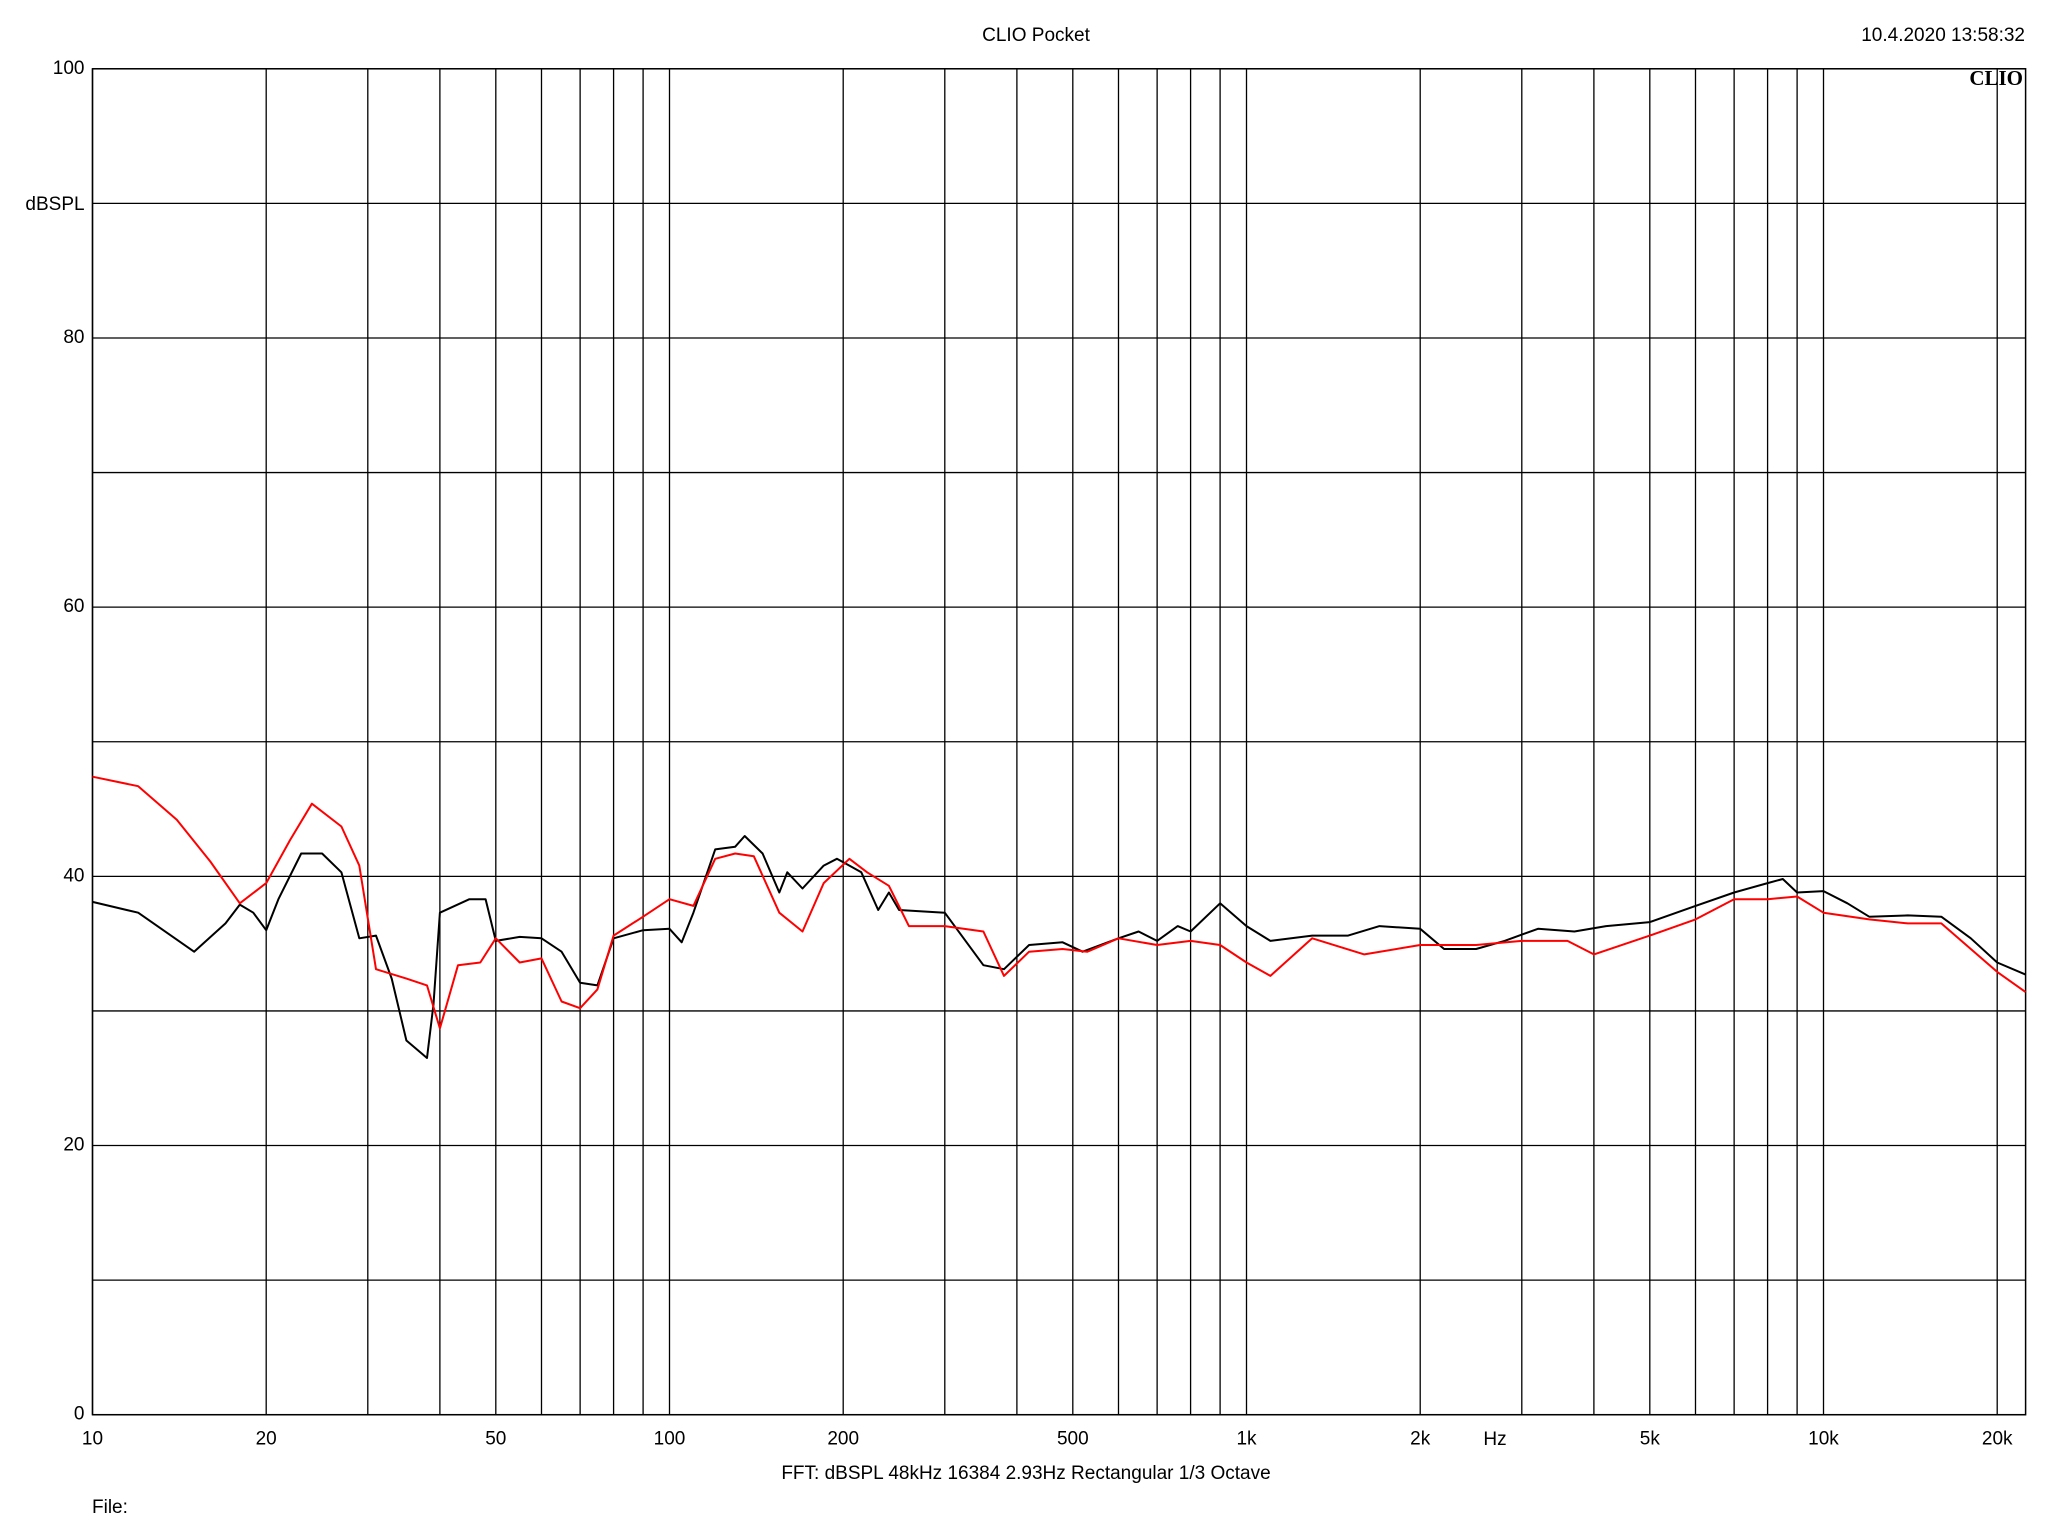  What do you see at coordinates (1246, 1439) in the screenshot?
I see `x-tick-label: 1k` at bounding box center [1246, 1439].